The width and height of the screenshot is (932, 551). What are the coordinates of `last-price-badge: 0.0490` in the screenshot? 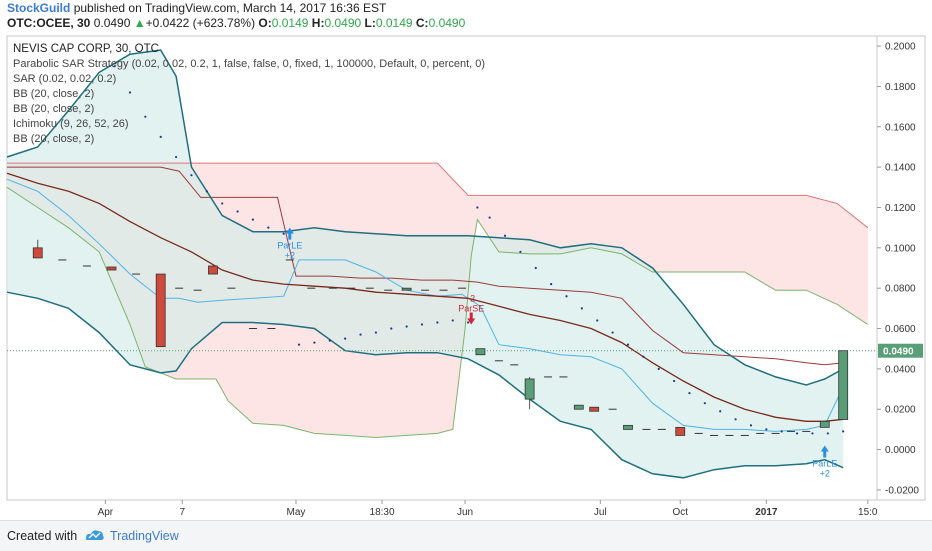 It's located at (900, 350).